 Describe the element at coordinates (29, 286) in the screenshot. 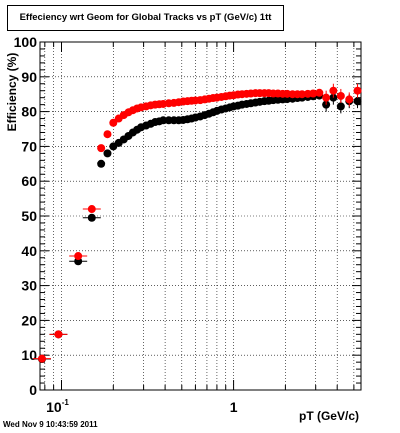

I see `y-tick-label: 30` at that location.